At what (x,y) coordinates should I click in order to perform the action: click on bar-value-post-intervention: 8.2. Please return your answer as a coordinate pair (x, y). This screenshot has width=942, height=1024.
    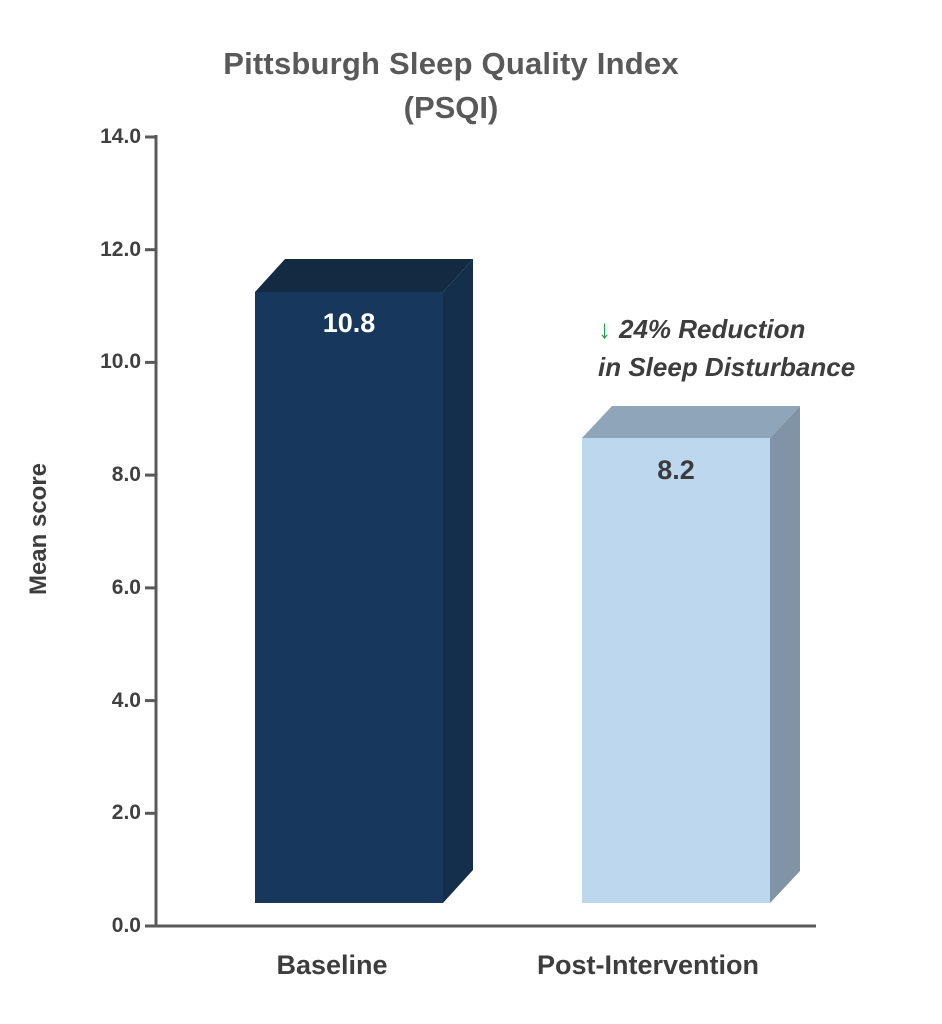
    Looking at the image, I should click on (676, 470).